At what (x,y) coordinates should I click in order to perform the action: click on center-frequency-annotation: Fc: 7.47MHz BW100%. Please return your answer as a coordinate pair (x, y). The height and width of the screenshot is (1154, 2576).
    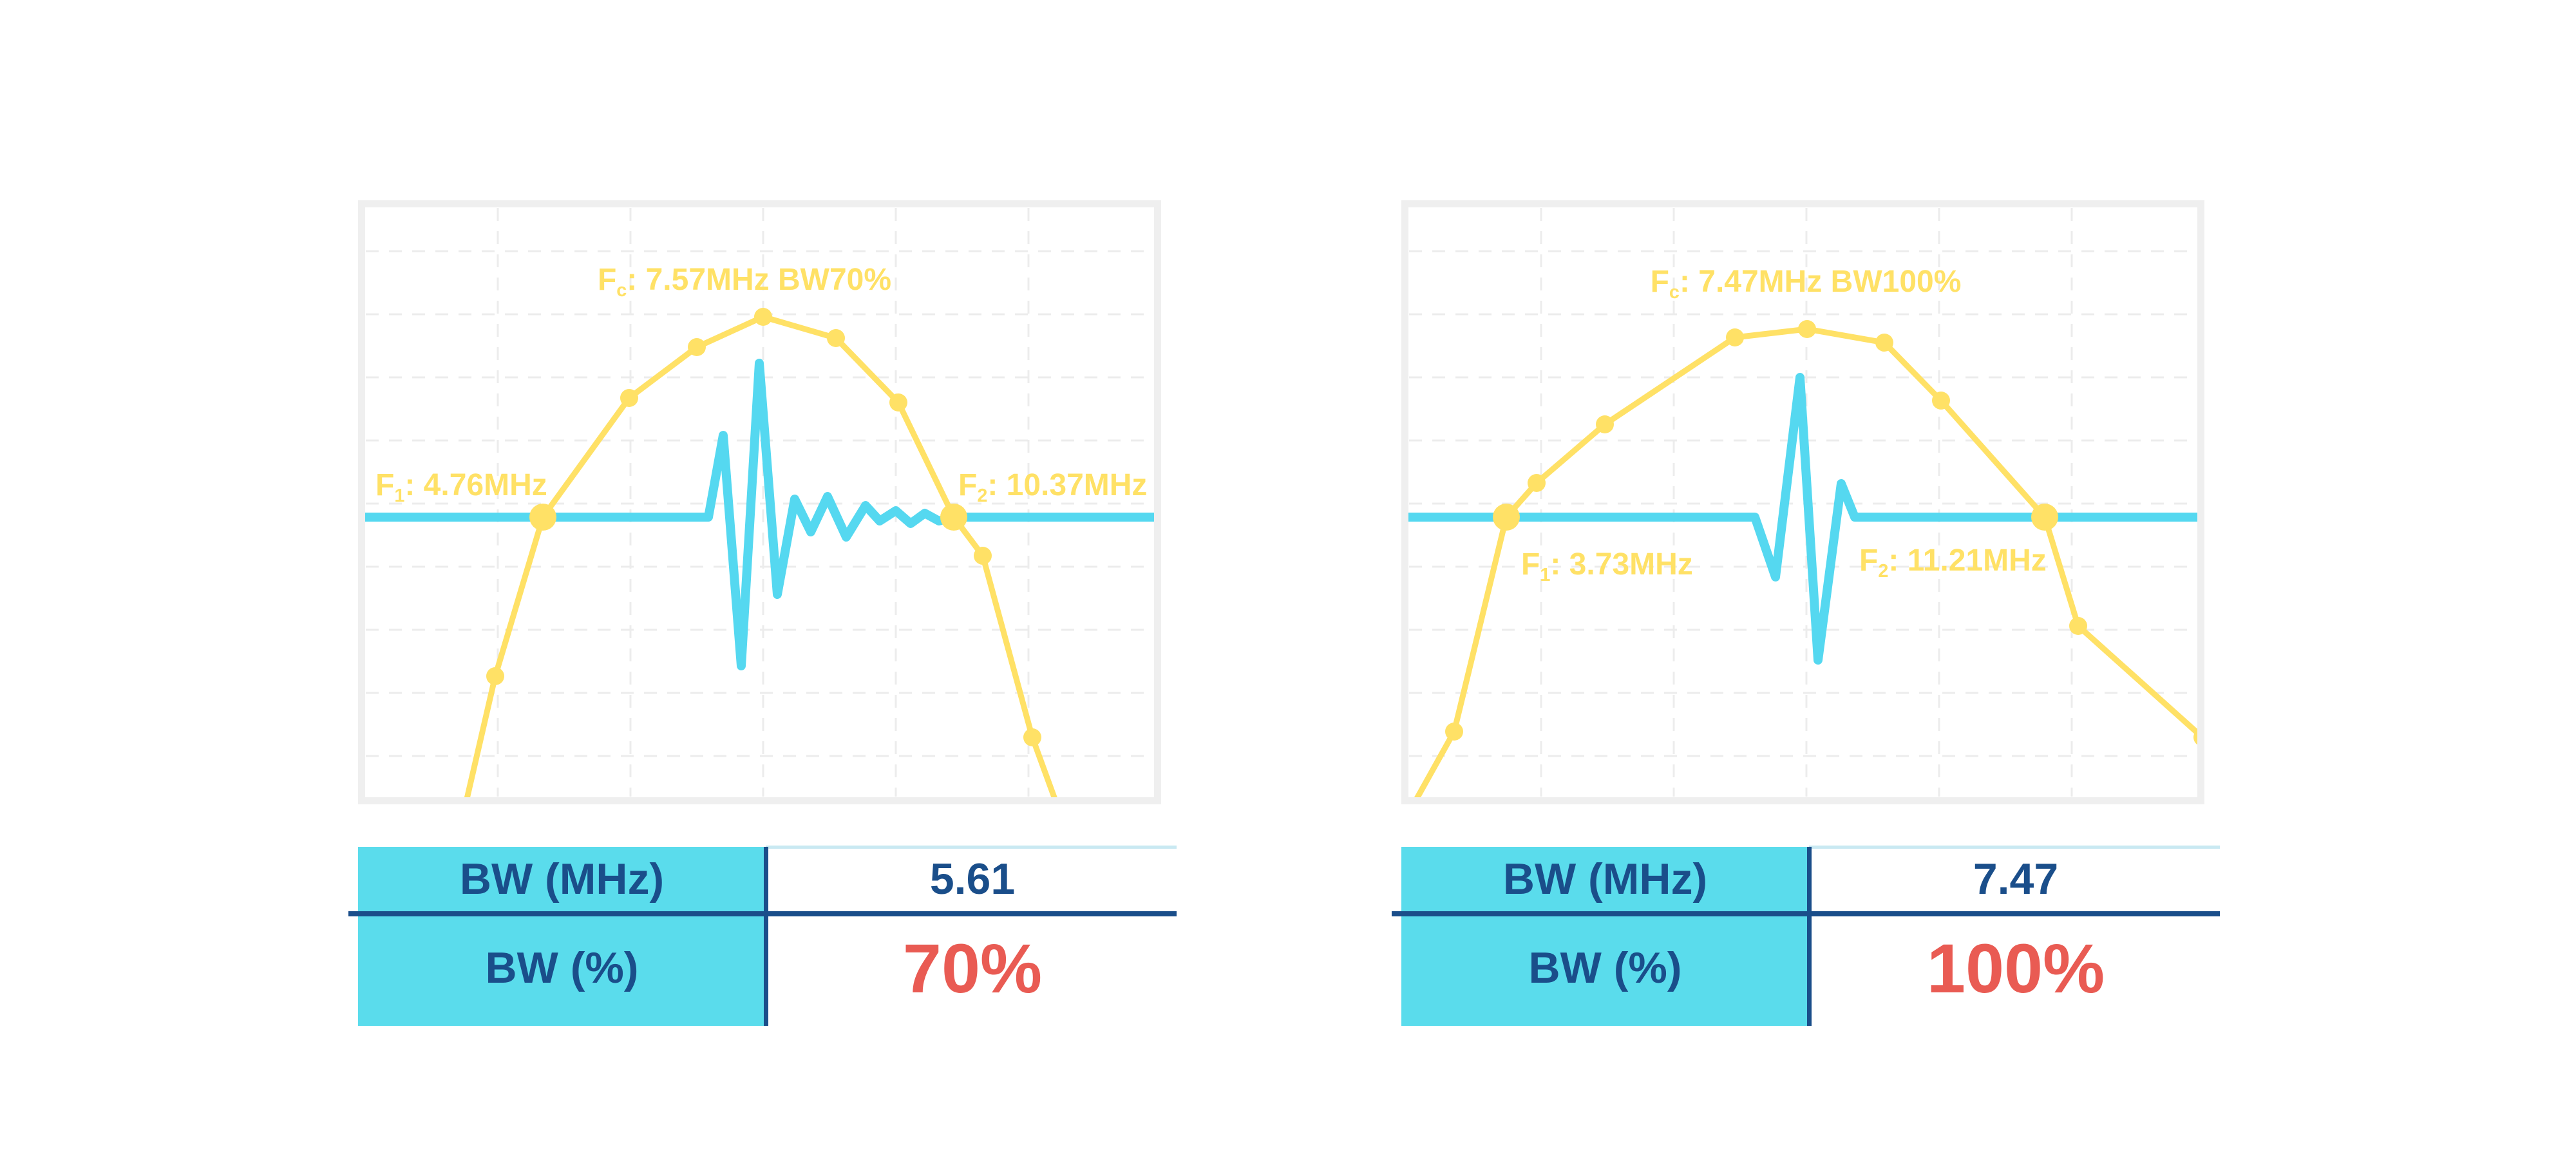
    Looking at the image, I should click on (1806, 283).